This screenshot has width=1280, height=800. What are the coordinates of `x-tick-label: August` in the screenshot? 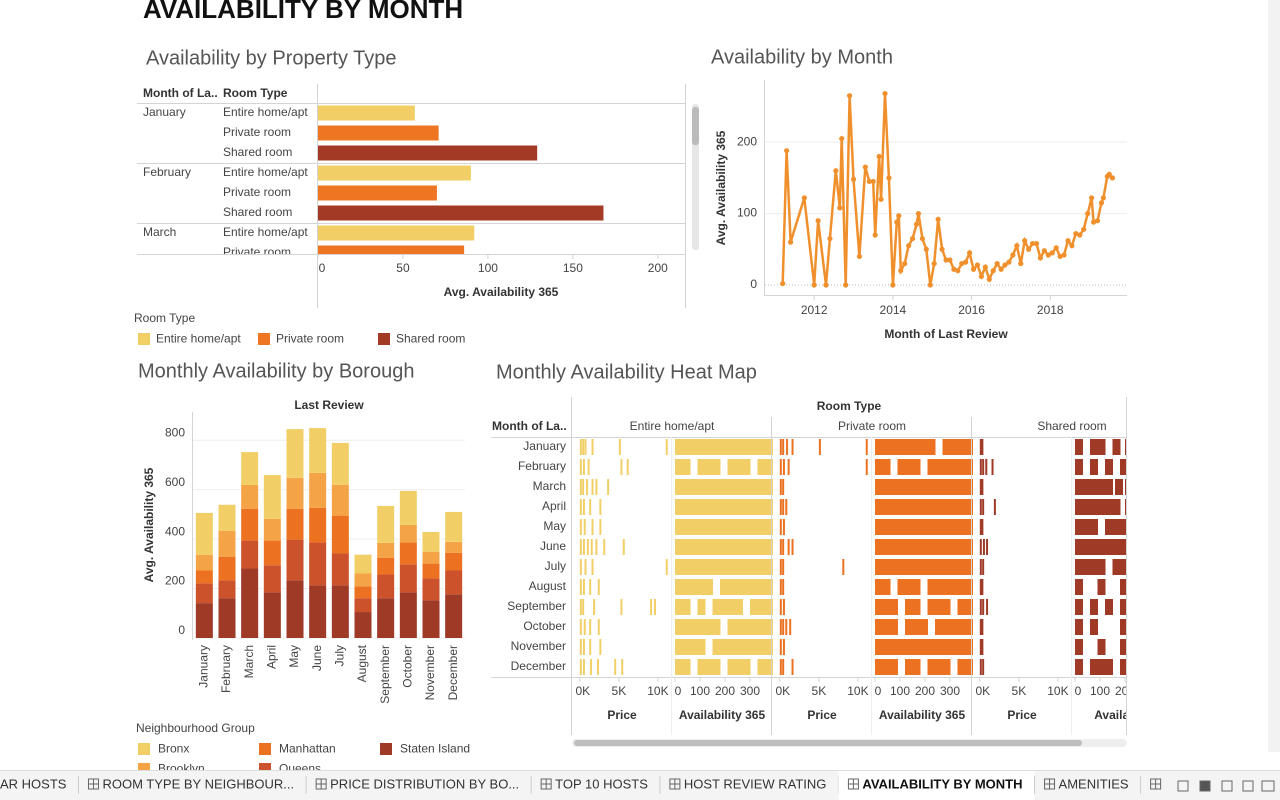 It's located at (362, 663).